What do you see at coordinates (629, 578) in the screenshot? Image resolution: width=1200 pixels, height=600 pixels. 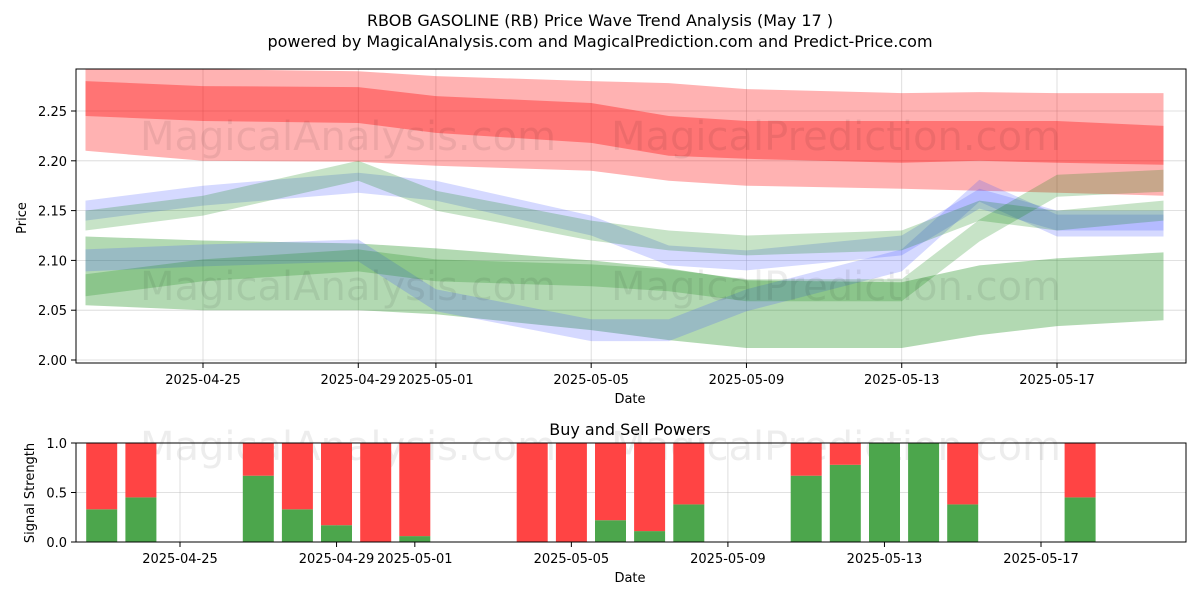 I see `signal-xlabel: Date` at bounding box center [629, 578].